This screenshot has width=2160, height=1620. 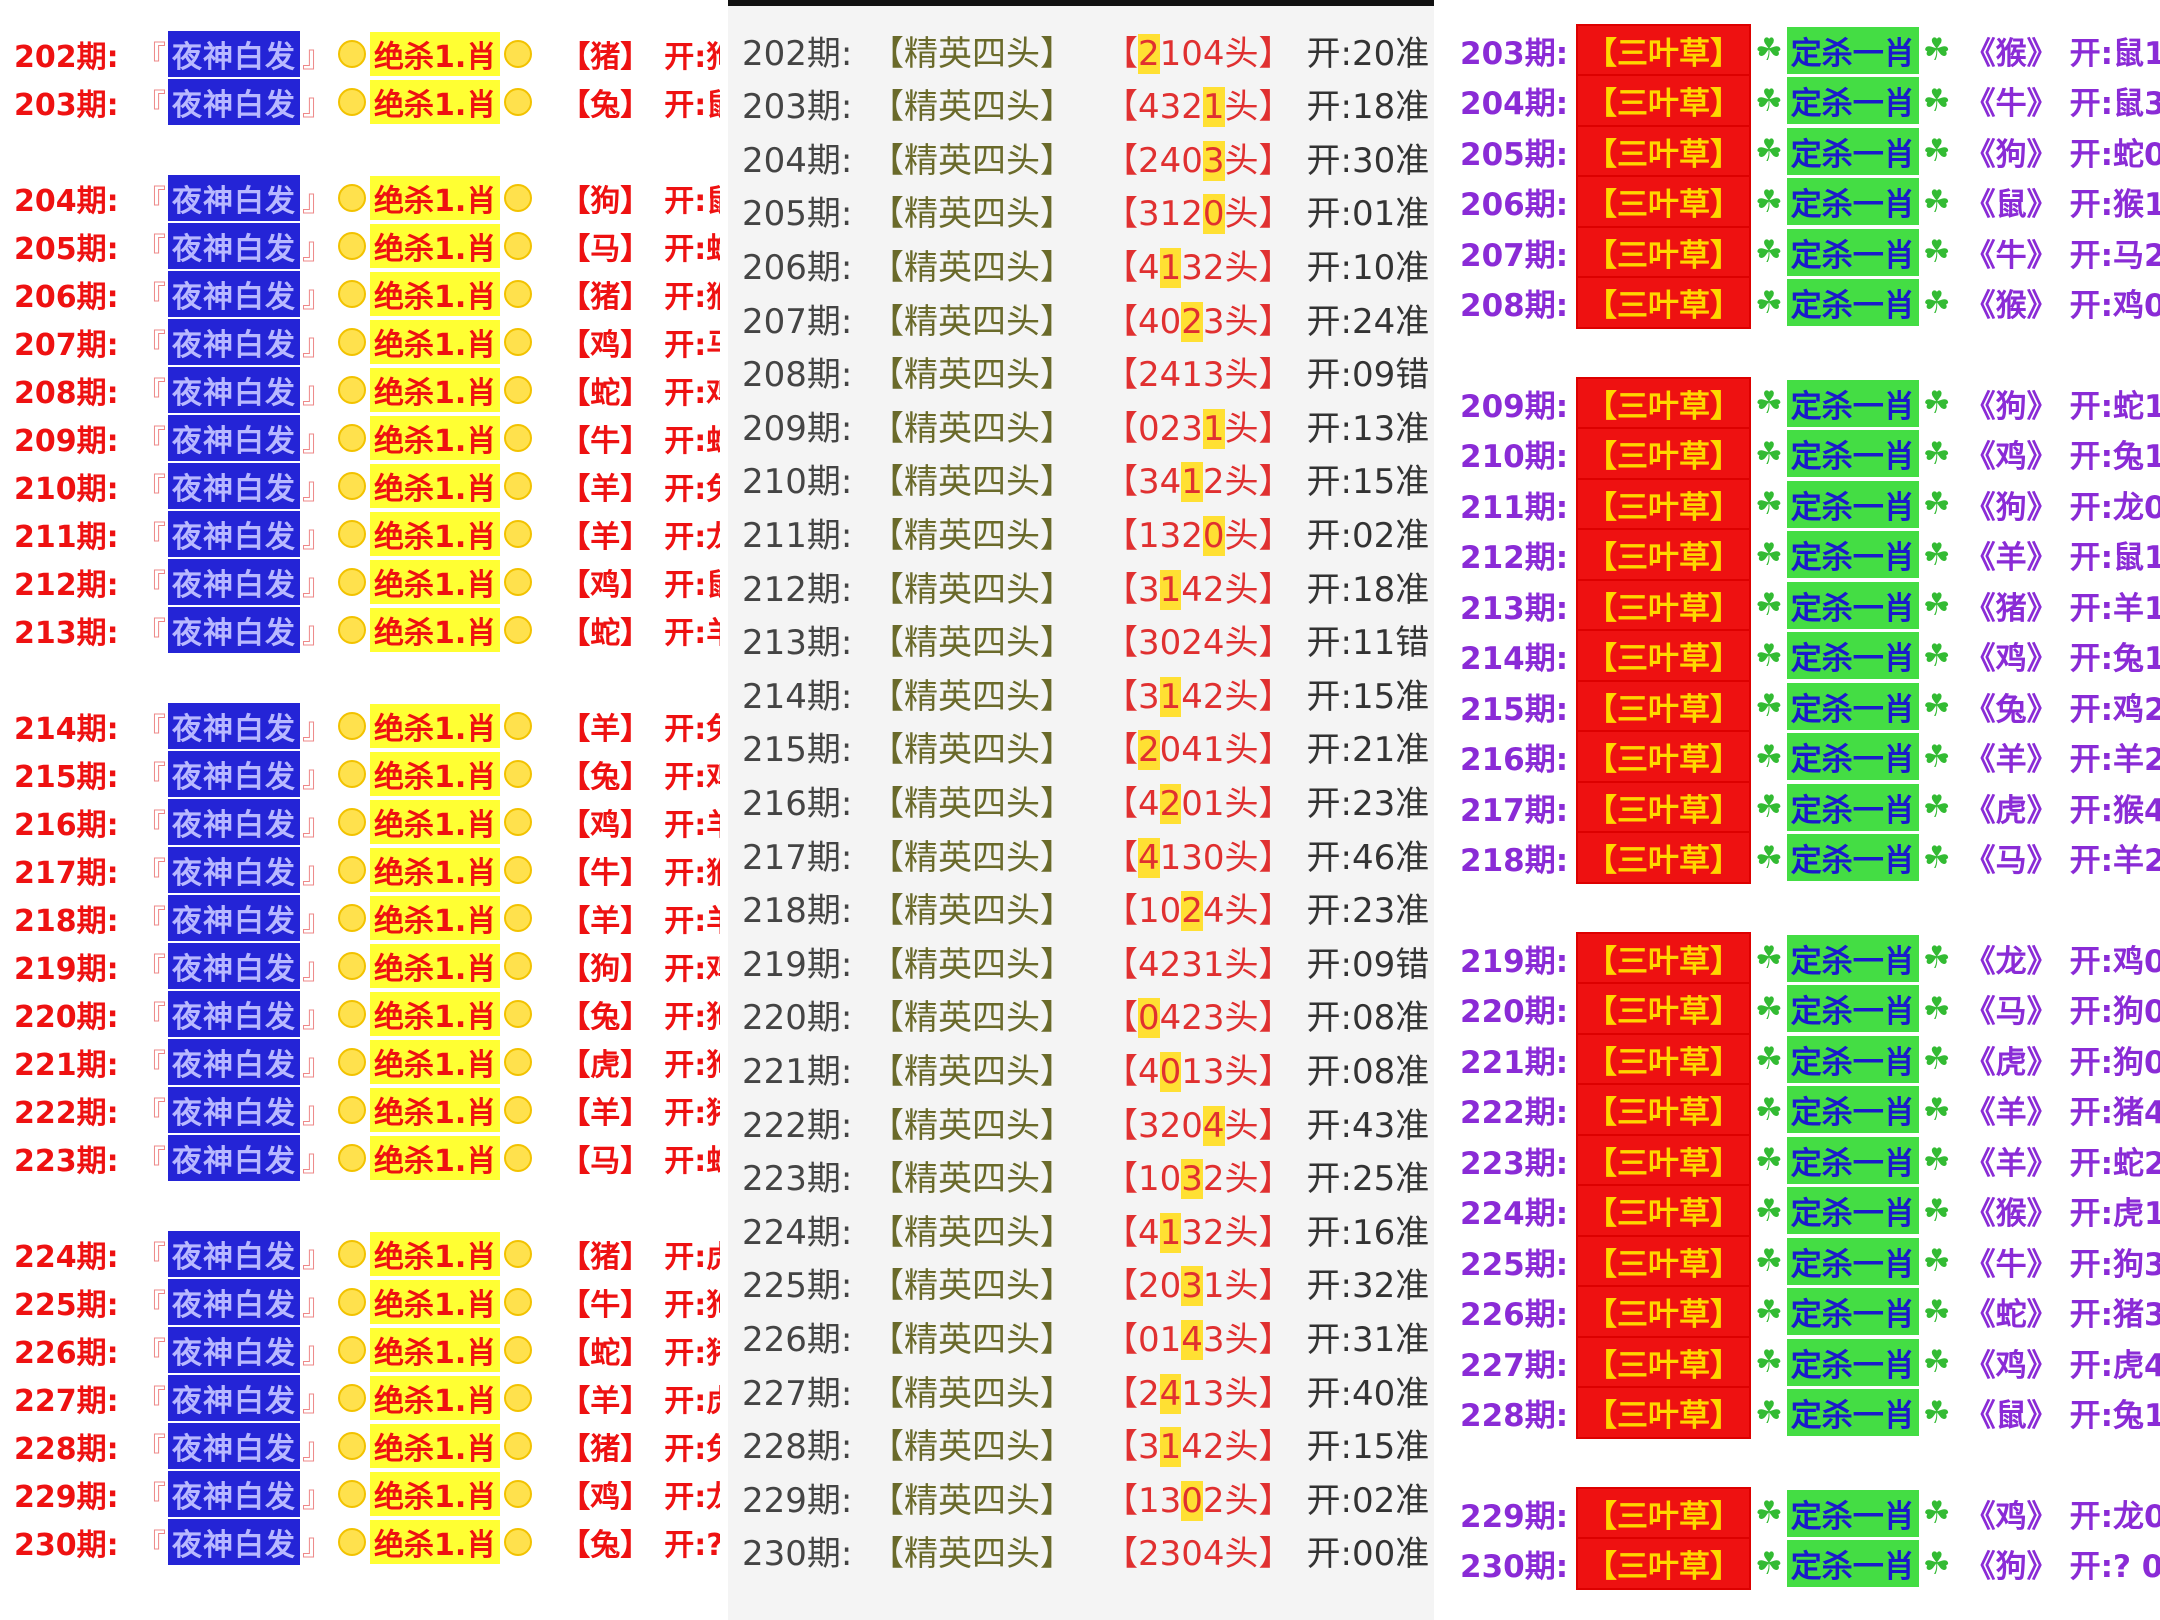 I want to click on result-value: 15准, so click(x=1391, y=482).